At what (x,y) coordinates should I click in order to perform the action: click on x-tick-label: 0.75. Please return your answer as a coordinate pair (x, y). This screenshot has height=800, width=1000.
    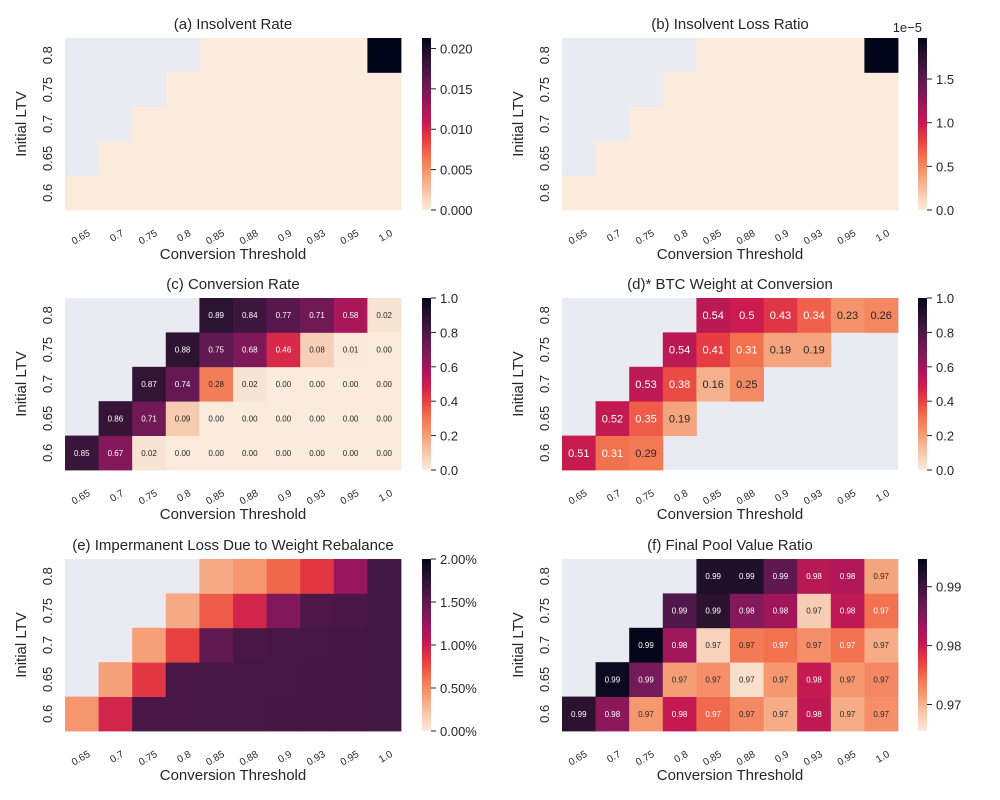
    Looking at the image, I should click on (645, 237).